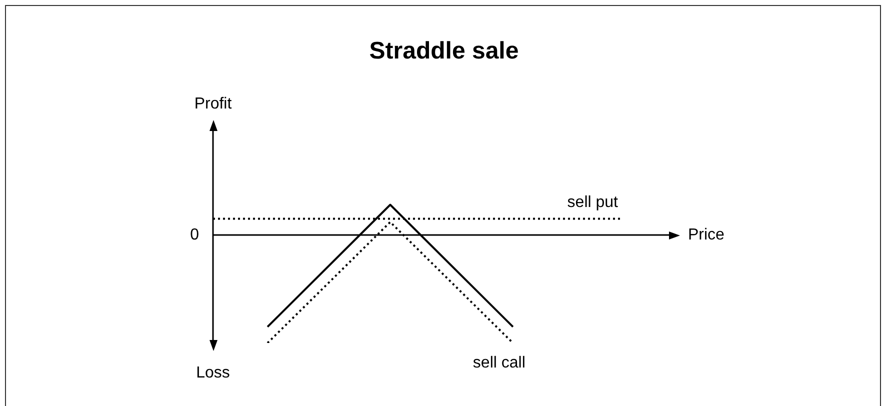 This screenshot has width=888, height=406. Describe the element at coordinates (706, 235) in the screenshot. I see `x-axis-title: Price` at that location.